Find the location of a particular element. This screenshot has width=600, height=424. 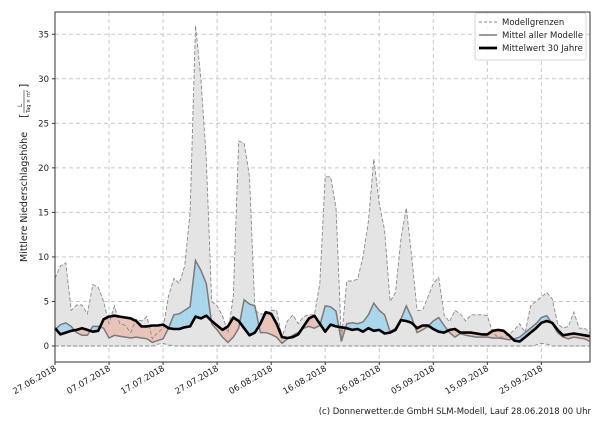

y-tick-label: 30 is located at coordinates (43, 80).